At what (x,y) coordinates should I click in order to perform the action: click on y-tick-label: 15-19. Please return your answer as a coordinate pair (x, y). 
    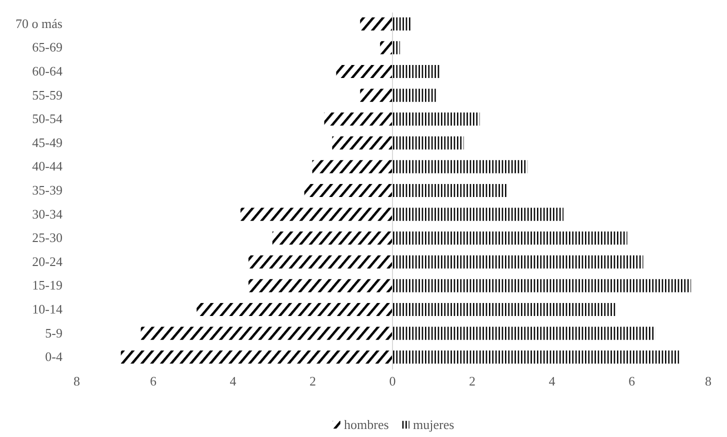
    Looking at the image, I should click on (47, 285).